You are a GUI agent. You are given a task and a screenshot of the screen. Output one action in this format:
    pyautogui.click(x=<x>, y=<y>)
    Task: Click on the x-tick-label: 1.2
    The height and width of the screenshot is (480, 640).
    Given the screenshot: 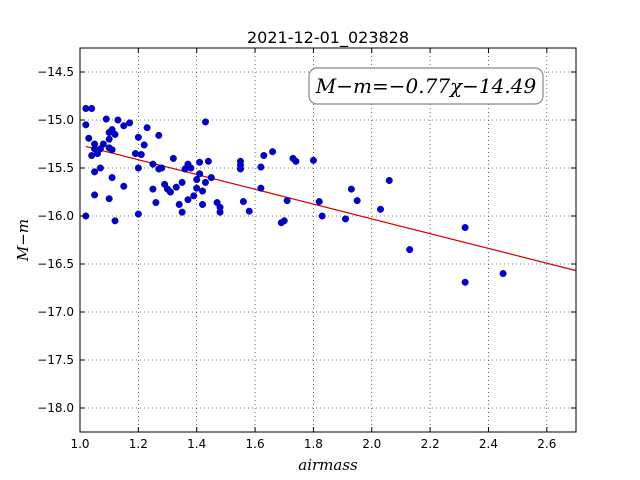 What is the action you would take?
    pyautogui.click(x=138, y=444)
    